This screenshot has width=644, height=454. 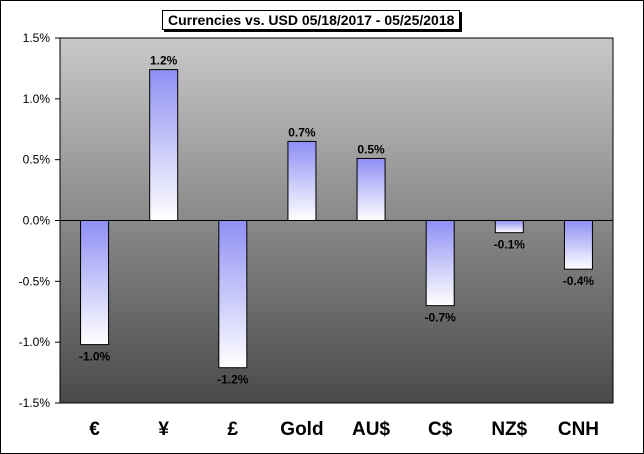 I want to click on x-tick-label: €, so click(x=94, y=429).